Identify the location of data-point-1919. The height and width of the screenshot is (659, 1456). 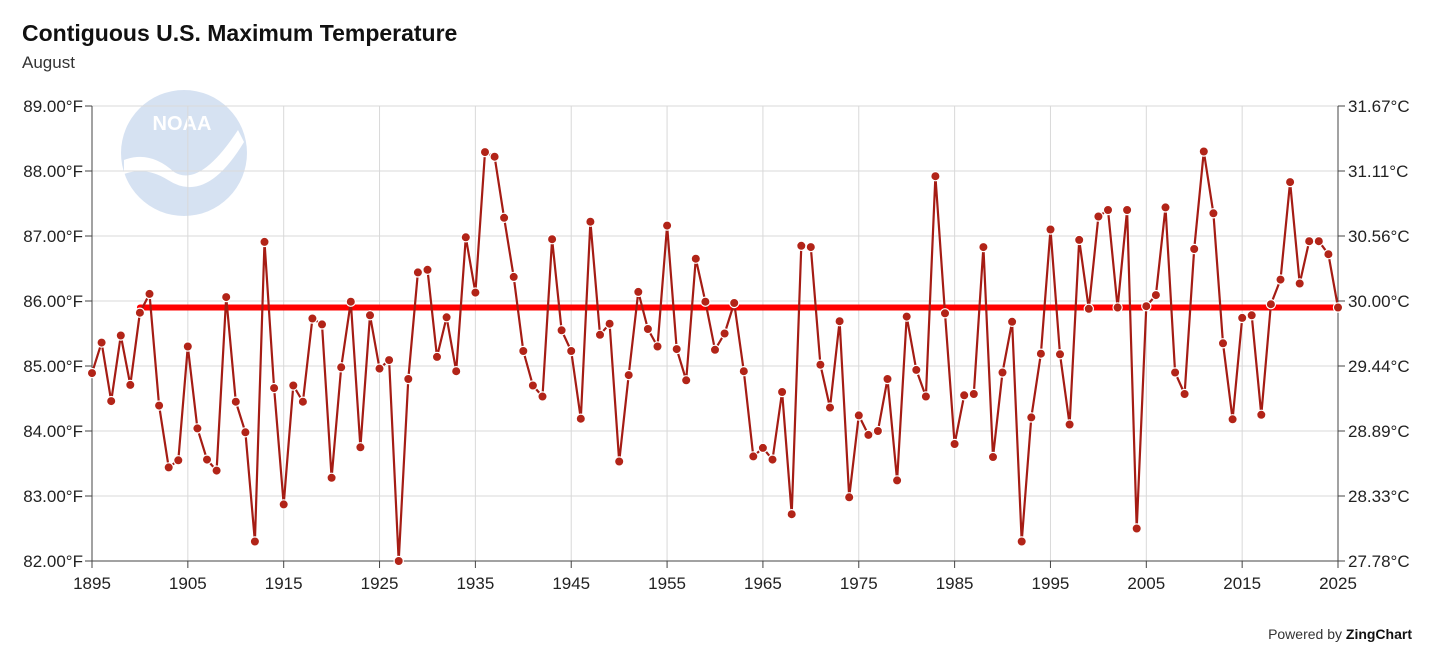
(322, 324).